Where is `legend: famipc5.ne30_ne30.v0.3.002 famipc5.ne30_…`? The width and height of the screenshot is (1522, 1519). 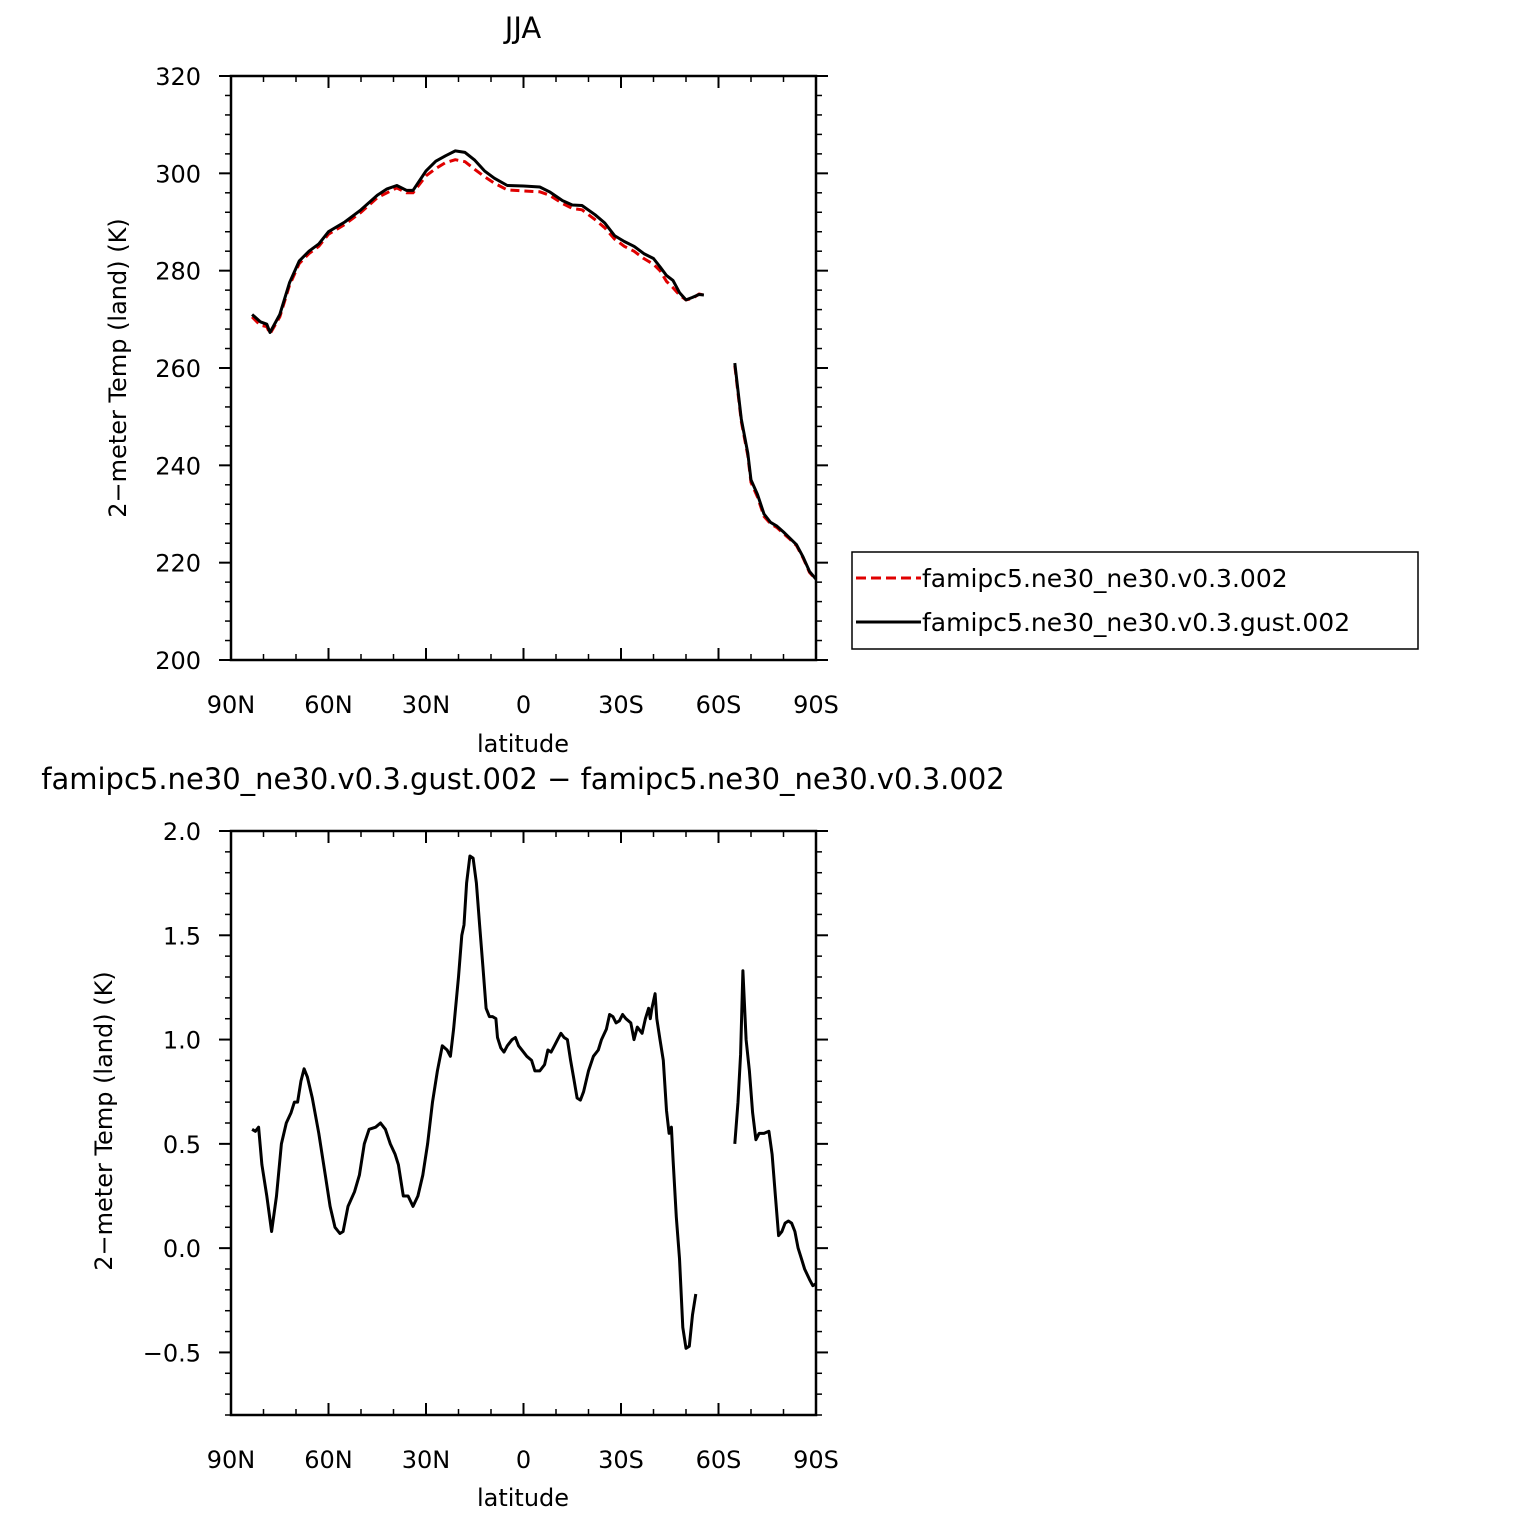
legend: famipc5.ne30_ne30.v0.3.002 famipc5.ne30_… is located at coordinates (1135, 600).